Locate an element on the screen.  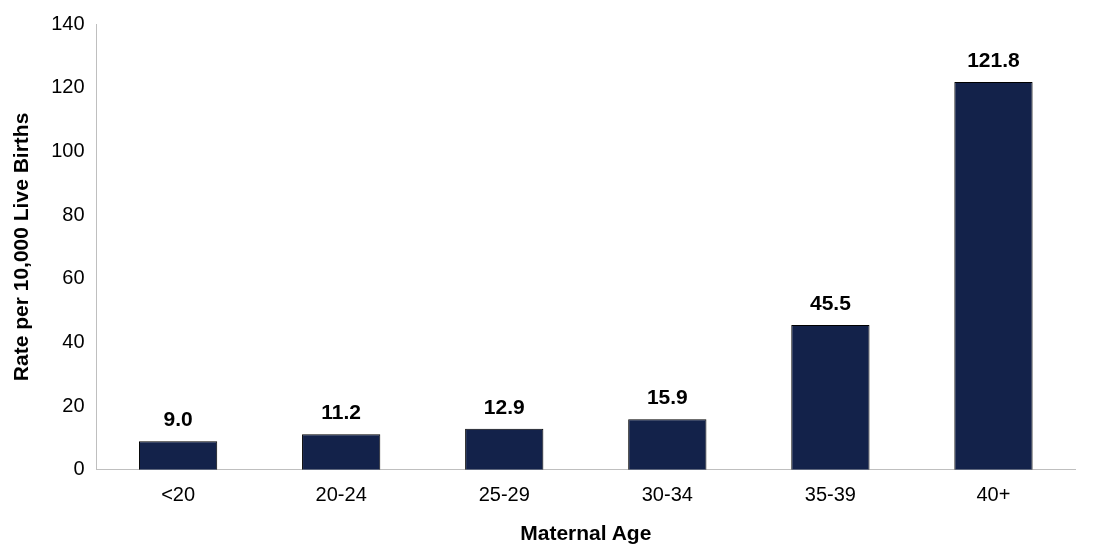
y-tick-label: 40 is located at coordinates (73, 340).